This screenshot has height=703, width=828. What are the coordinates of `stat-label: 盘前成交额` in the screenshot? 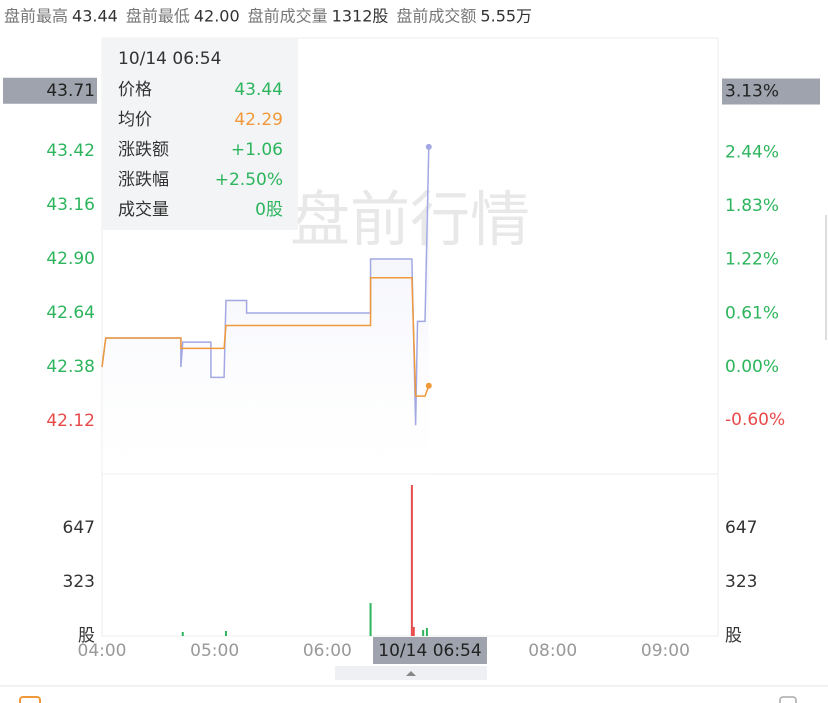 It's located at (436, 16).